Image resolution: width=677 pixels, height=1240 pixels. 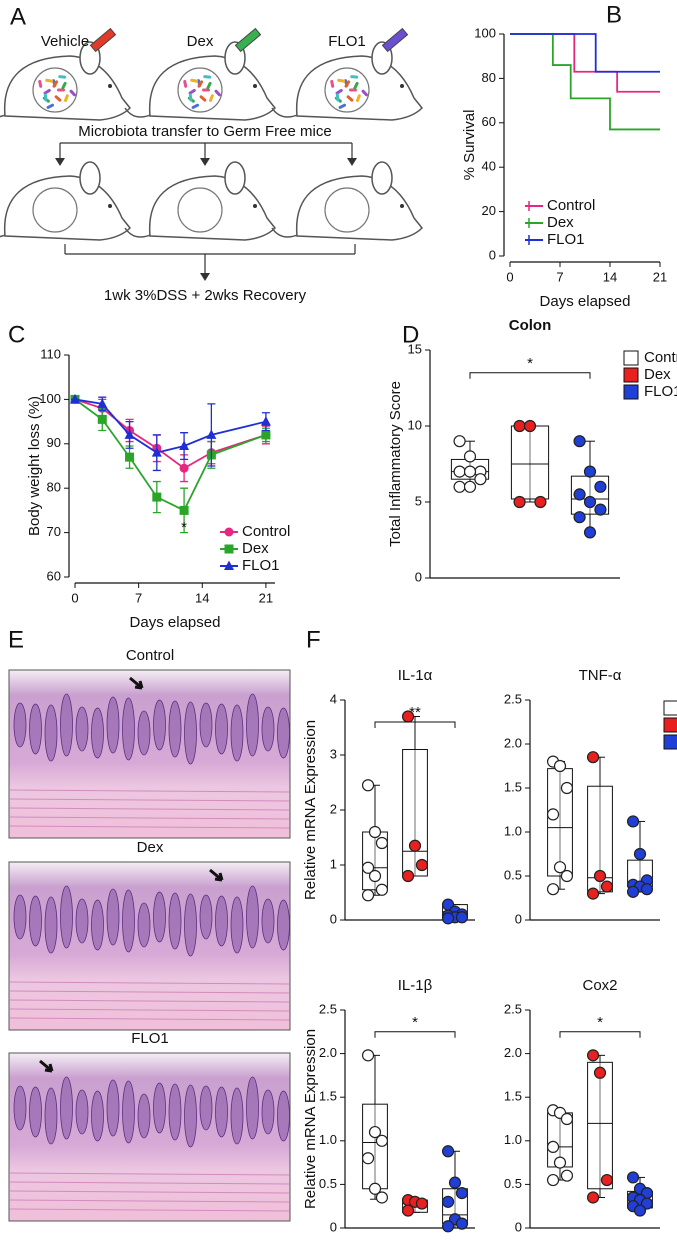 What do you see at coordinates (513, 830) in the screenshot?
I see `y-tick-label: 1.0` at bounding box center [513, 830].